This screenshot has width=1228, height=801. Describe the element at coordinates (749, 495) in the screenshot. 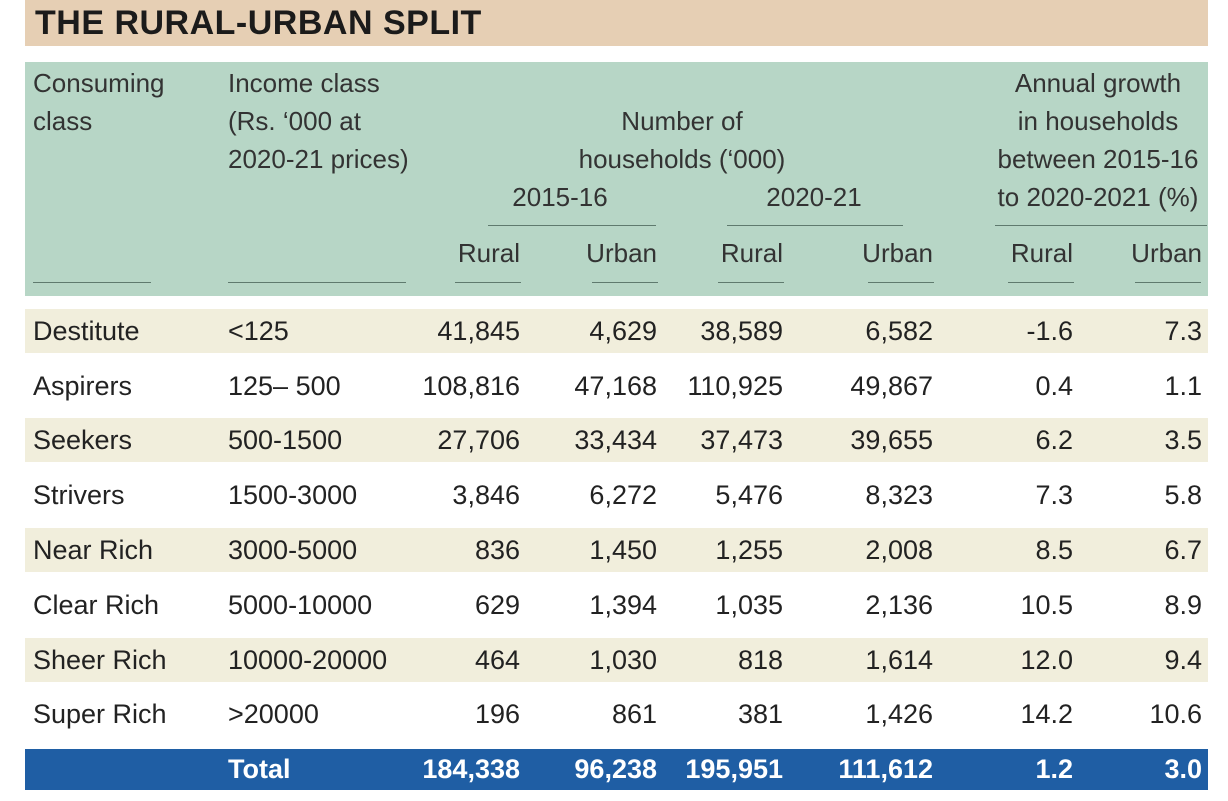

I see `cell-rural-2020: 5,476` at that location.